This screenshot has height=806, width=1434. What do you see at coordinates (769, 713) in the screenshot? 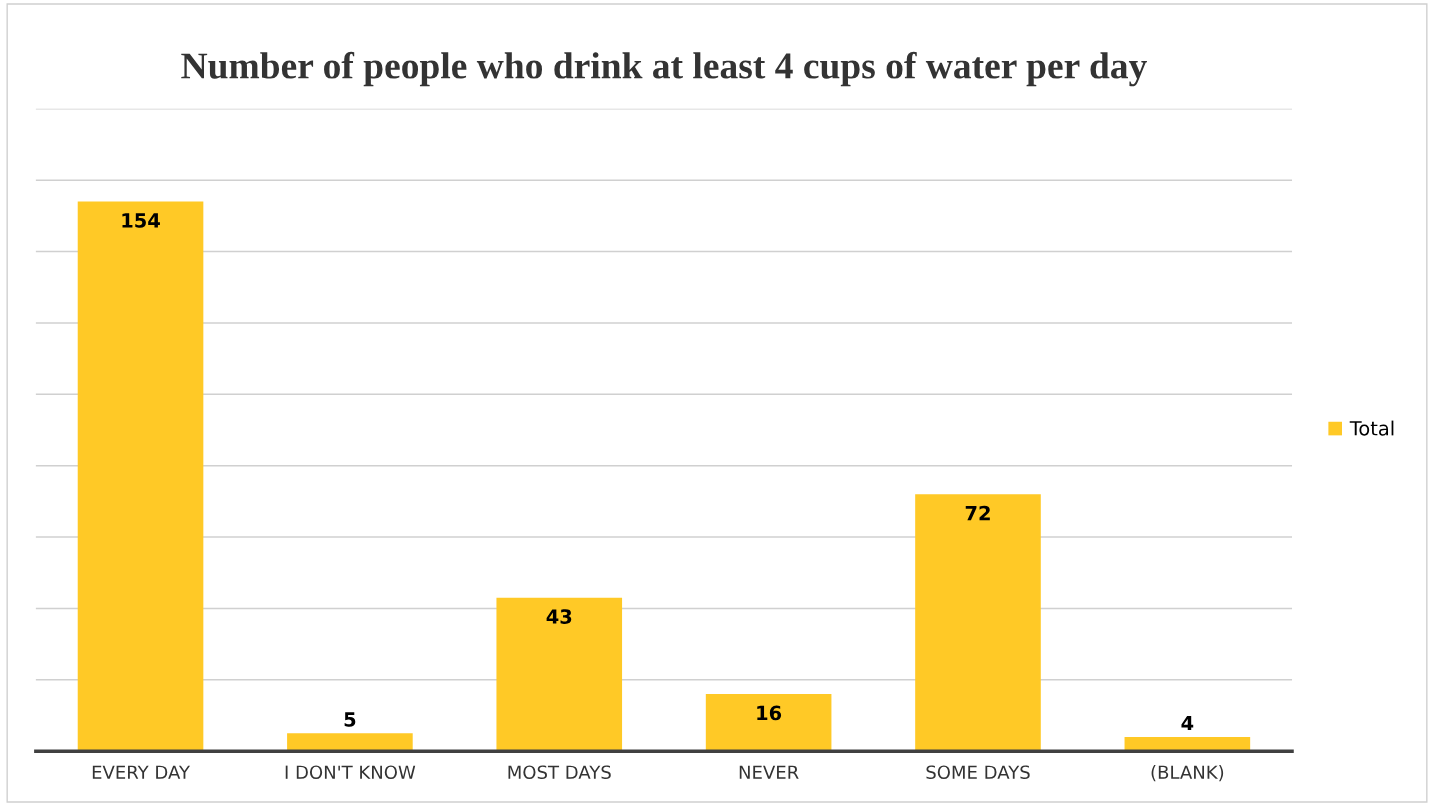
I see `data-label: 16` at bounding box center [769, 713].